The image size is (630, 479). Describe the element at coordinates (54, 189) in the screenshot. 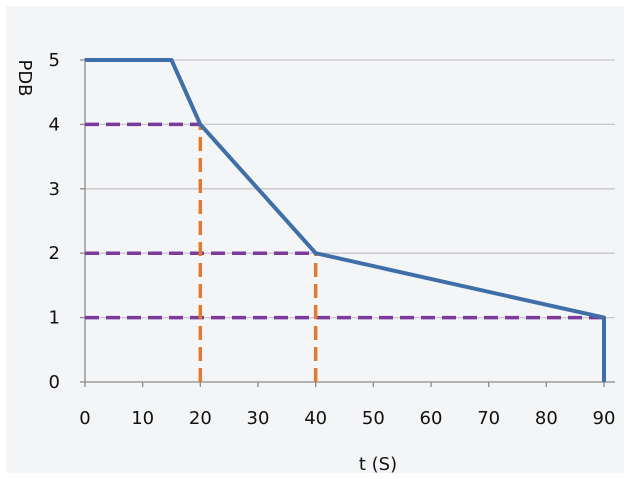

I see `y-tick-label-3: 3` at that location.